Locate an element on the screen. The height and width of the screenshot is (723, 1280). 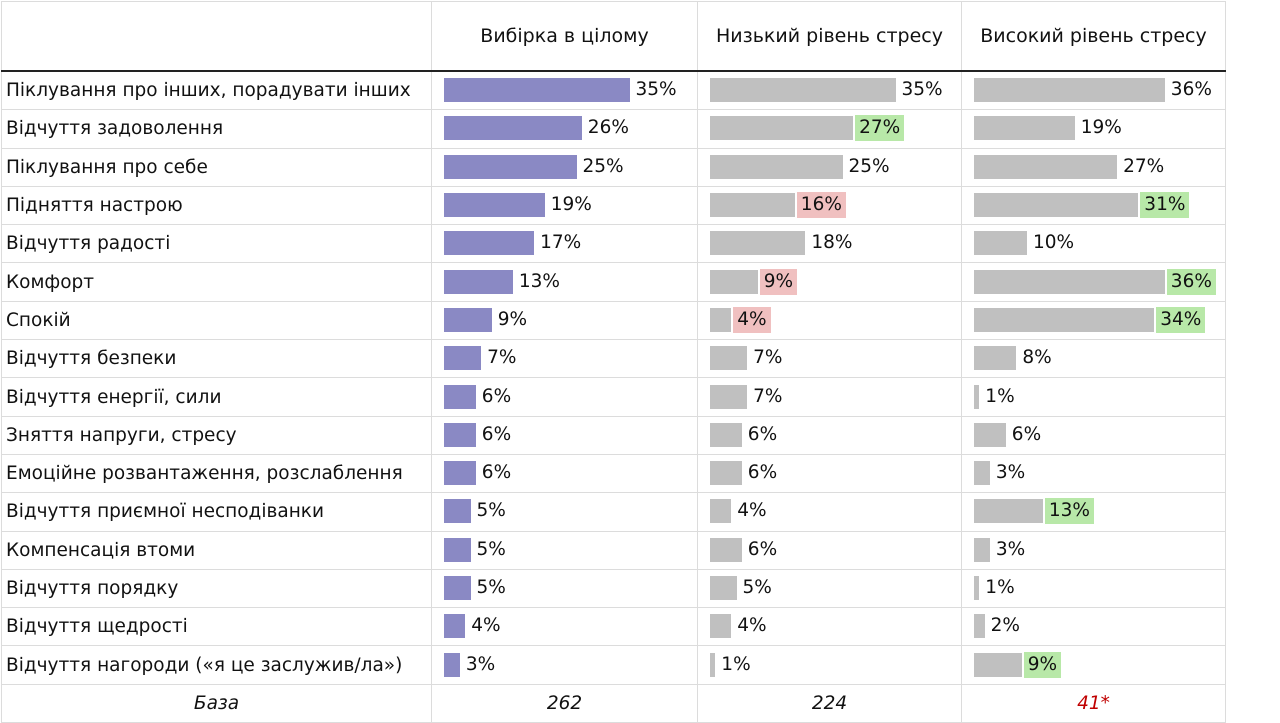
bar-cell: 2% is located at coordinates (1093, 627).